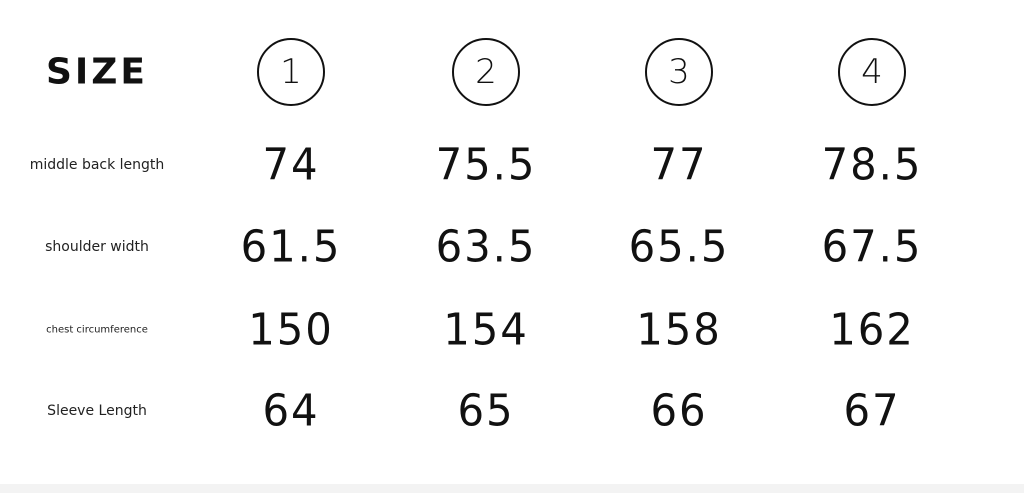 This screenshot has height=493, width=1024. I want to click on measurement-value: 65.5, so click(679, 247).